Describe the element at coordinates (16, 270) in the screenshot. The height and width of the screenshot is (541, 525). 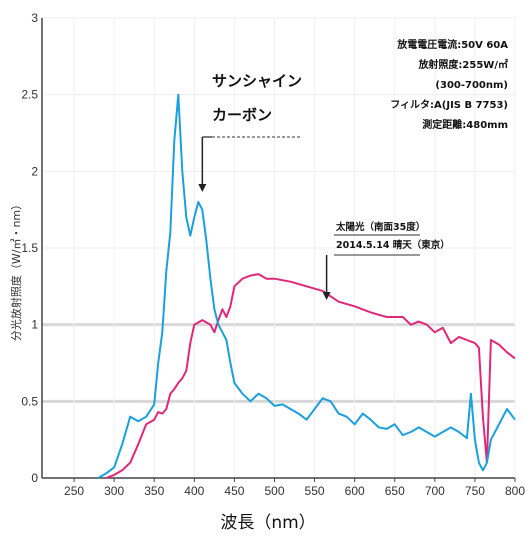
I see `y-axis-label: 分光放射照度（W/㎡・nm）` at that location.